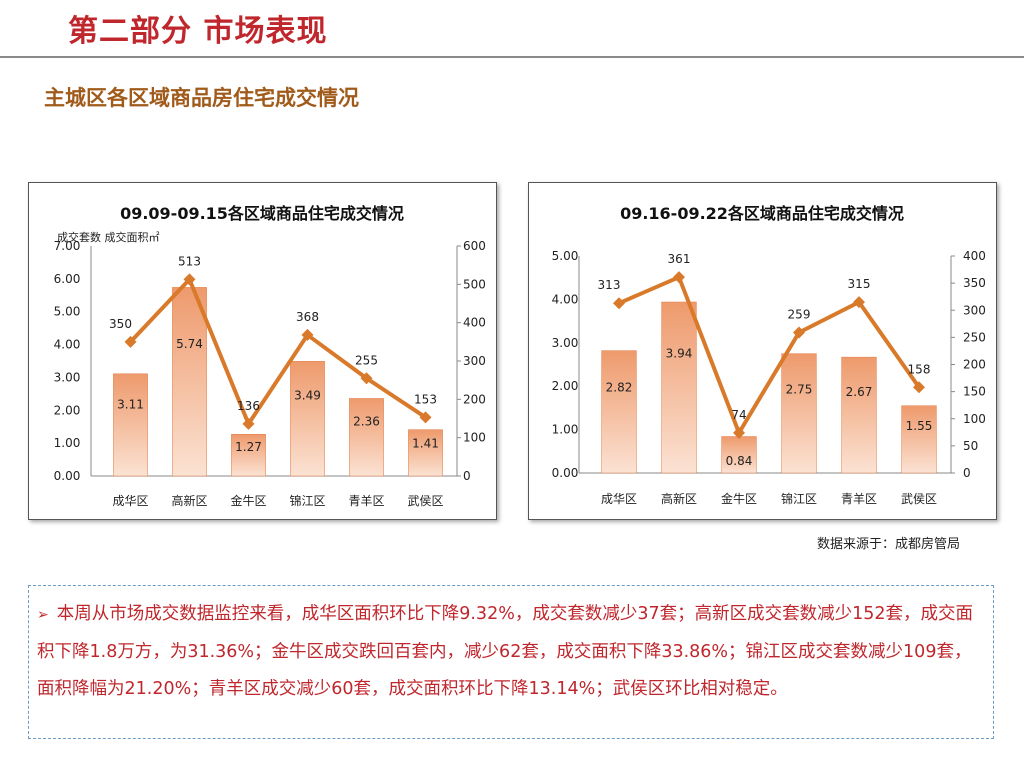 The height and width of the screenshot is (768, 1024). I want to click on bar-value-label: 1.41, so click(425, 444).